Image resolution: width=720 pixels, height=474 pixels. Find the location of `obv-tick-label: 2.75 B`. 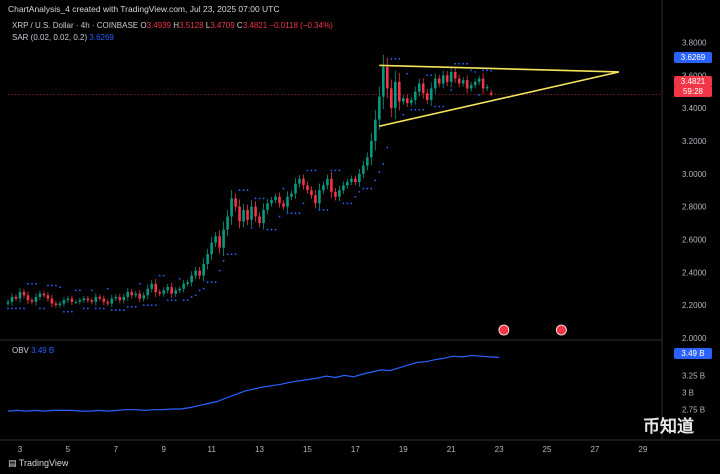

obv-tick-label: 2.75 B is located at coordinates (693, 410).